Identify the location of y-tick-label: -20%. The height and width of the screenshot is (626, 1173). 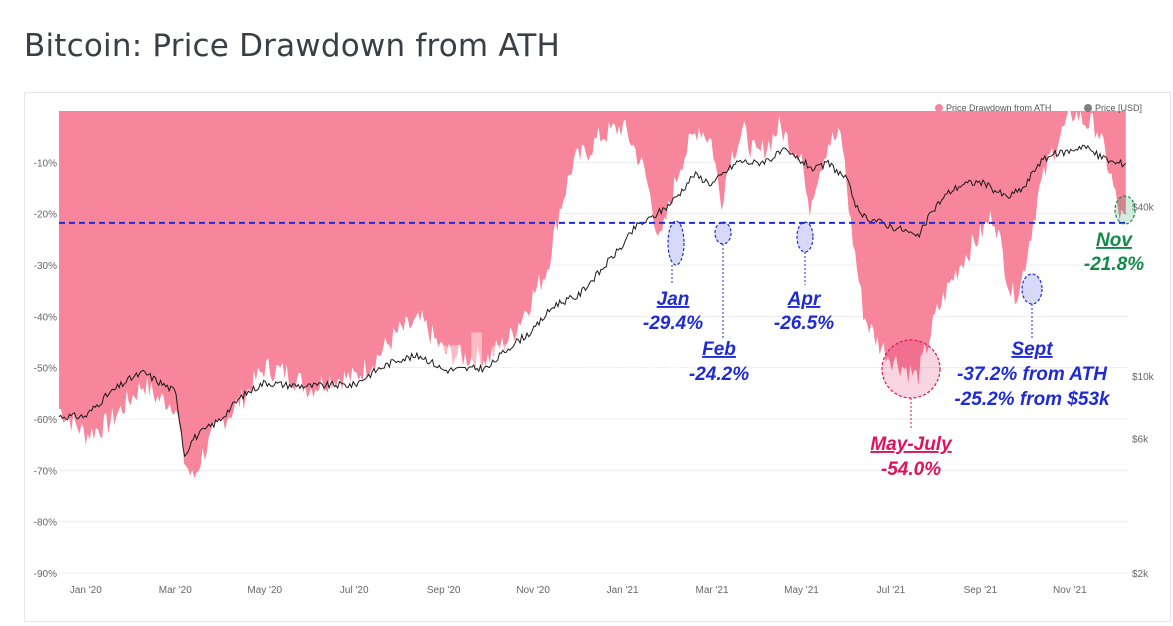
(45, 215).